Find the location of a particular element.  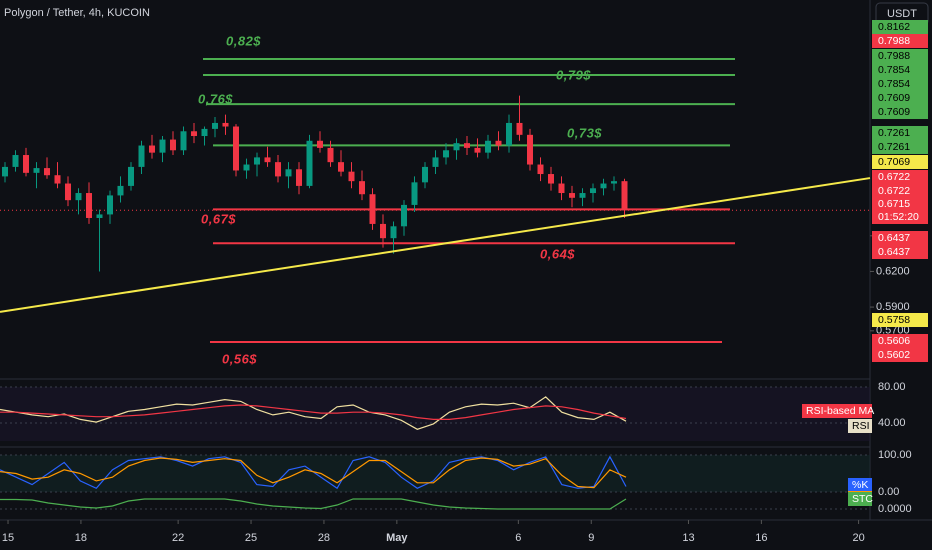

level-annotation: 0,56$ is located at coordinates (239, 358).